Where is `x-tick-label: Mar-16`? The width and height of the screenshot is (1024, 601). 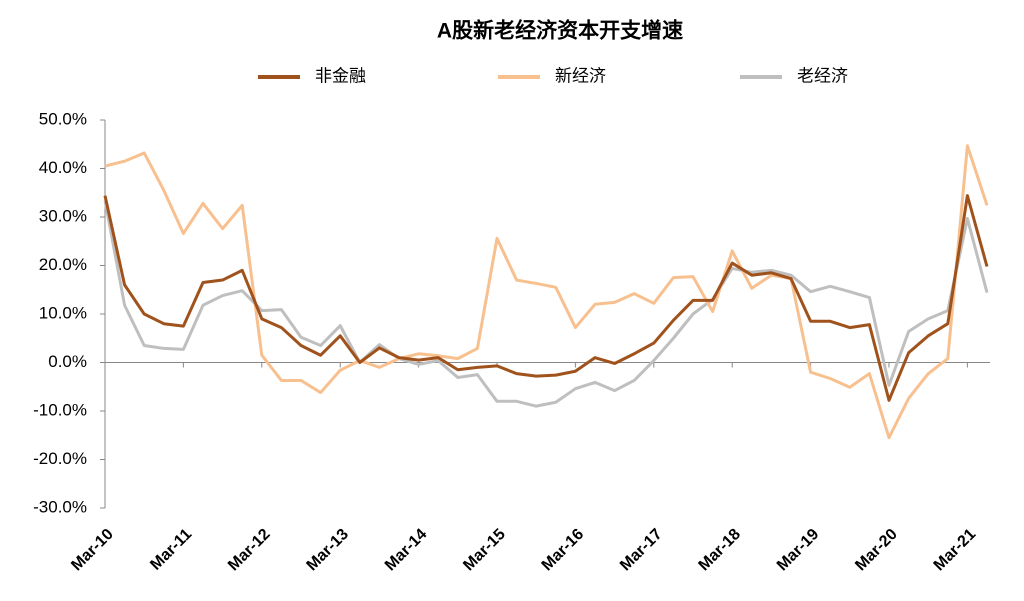 x-tick-label: Mar-16 is located at coordinates (563, 550).